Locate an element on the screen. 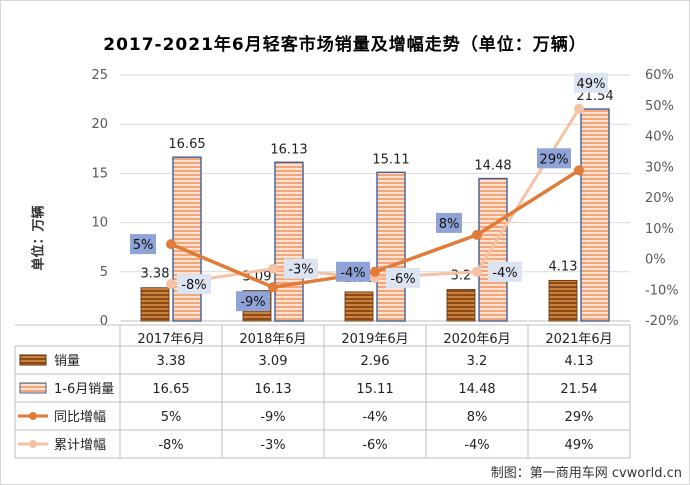 This screenshot has height=485, width=690. table-cell: -9% is located at coordinates (272, 417).